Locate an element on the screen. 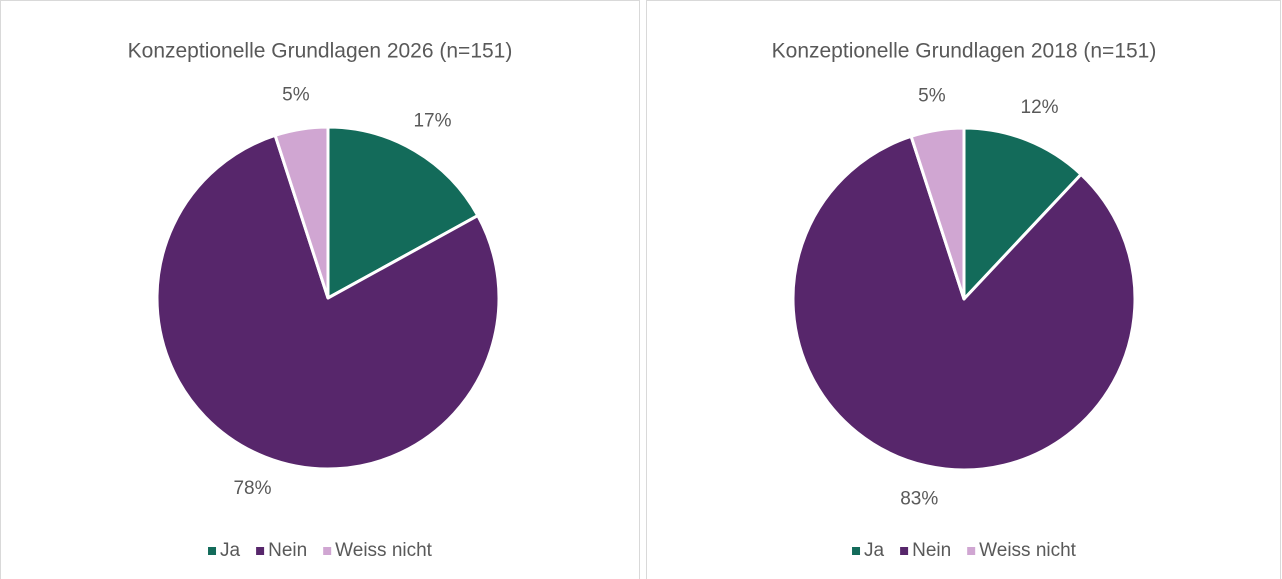  data-label: 12% is located at coordinates (1040, 107).